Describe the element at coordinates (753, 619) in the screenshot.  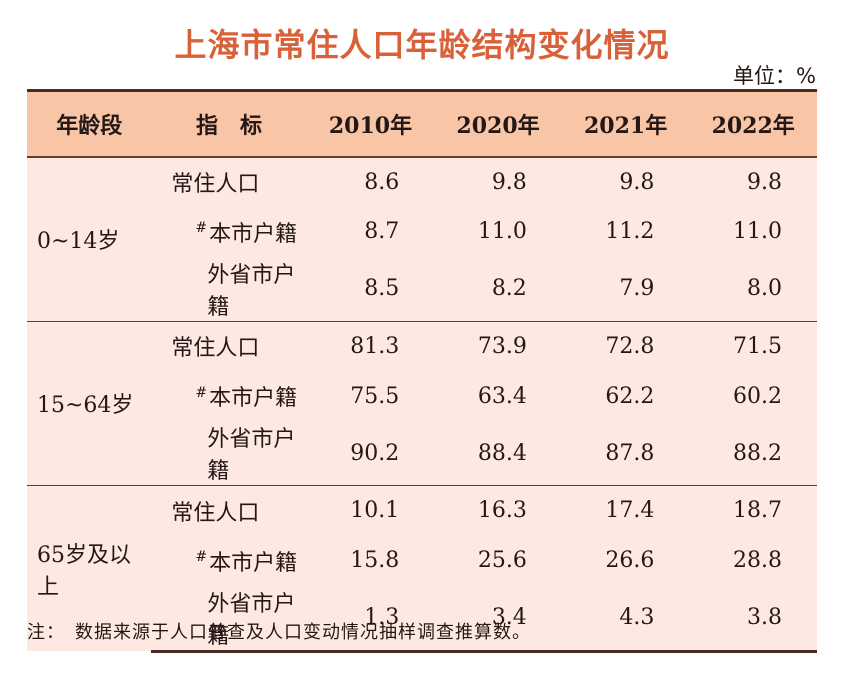
I see `value-cell: 3.8` at that location.